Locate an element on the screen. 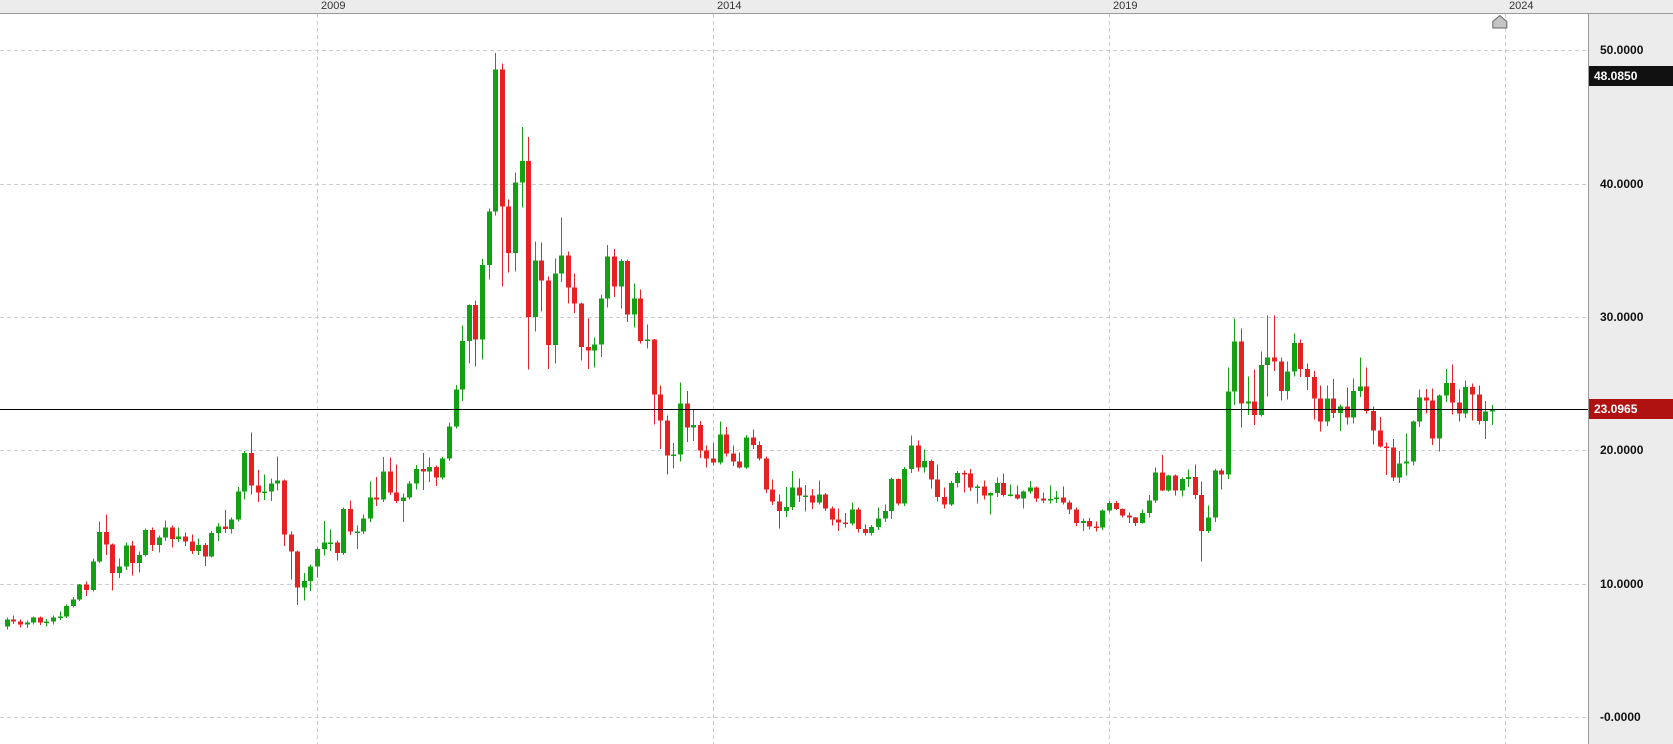 The image size is (1673, 744). y-axis-tick-label: 50.0000 is located at coordinates (1622, 50).